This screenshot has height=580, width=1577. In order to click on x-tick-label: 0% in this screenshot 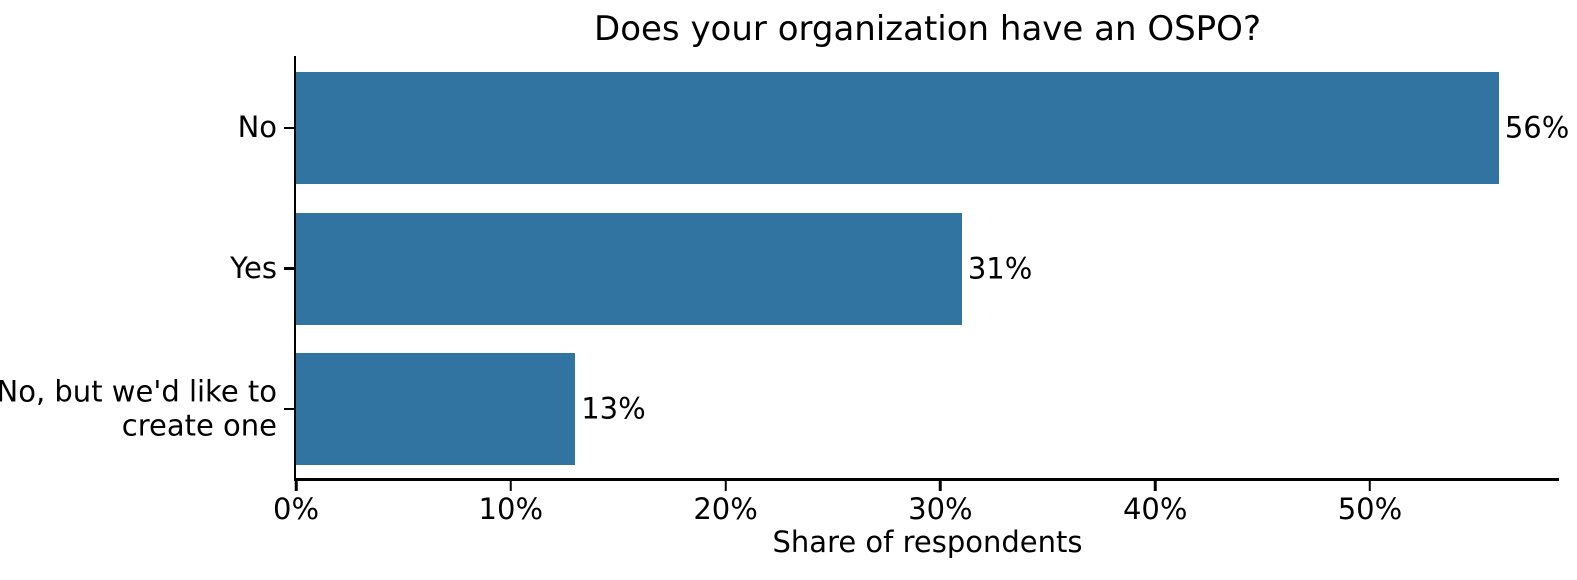, I will do `click(296, 509)`.